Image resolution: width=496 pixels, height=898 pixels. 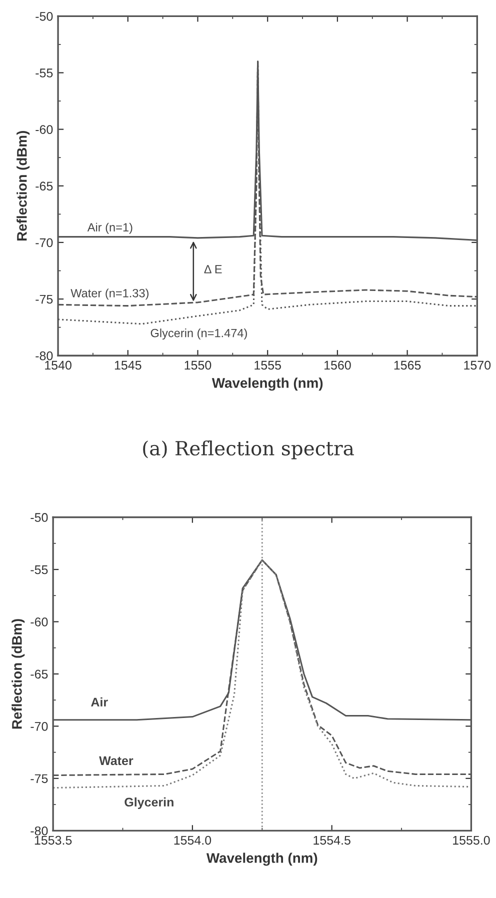 I want to click on x-tick-label: 1555, so click(x=267, y=365).